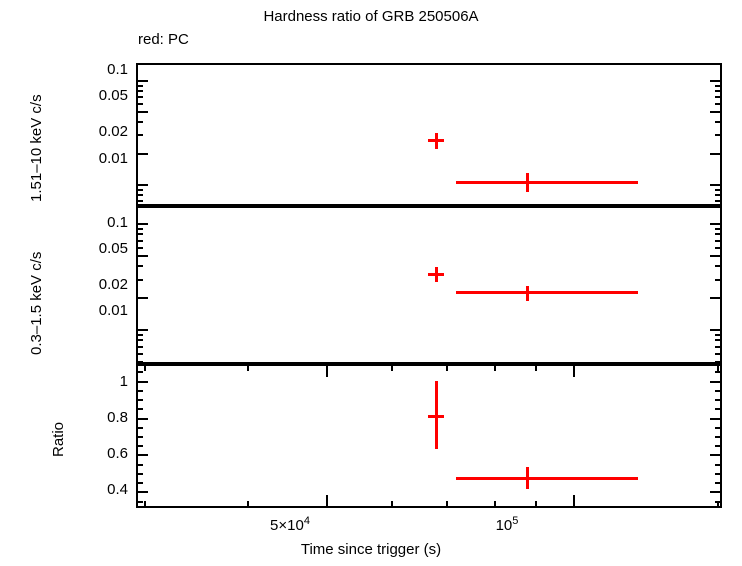 The height and width of the screenshot is (566, 742). I want to click on ylabel-hard-band: 1.51–10 keV c/s, so click(36, 148).